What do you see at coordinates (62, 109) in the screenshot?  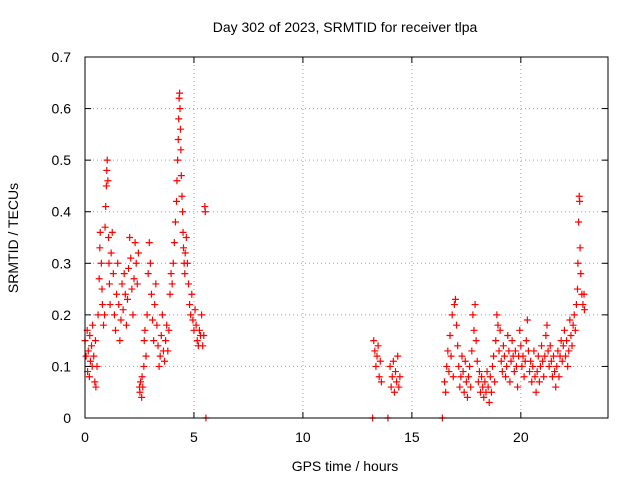 I see `y-tick-label: 0.6` at bounding box center [62, 109].